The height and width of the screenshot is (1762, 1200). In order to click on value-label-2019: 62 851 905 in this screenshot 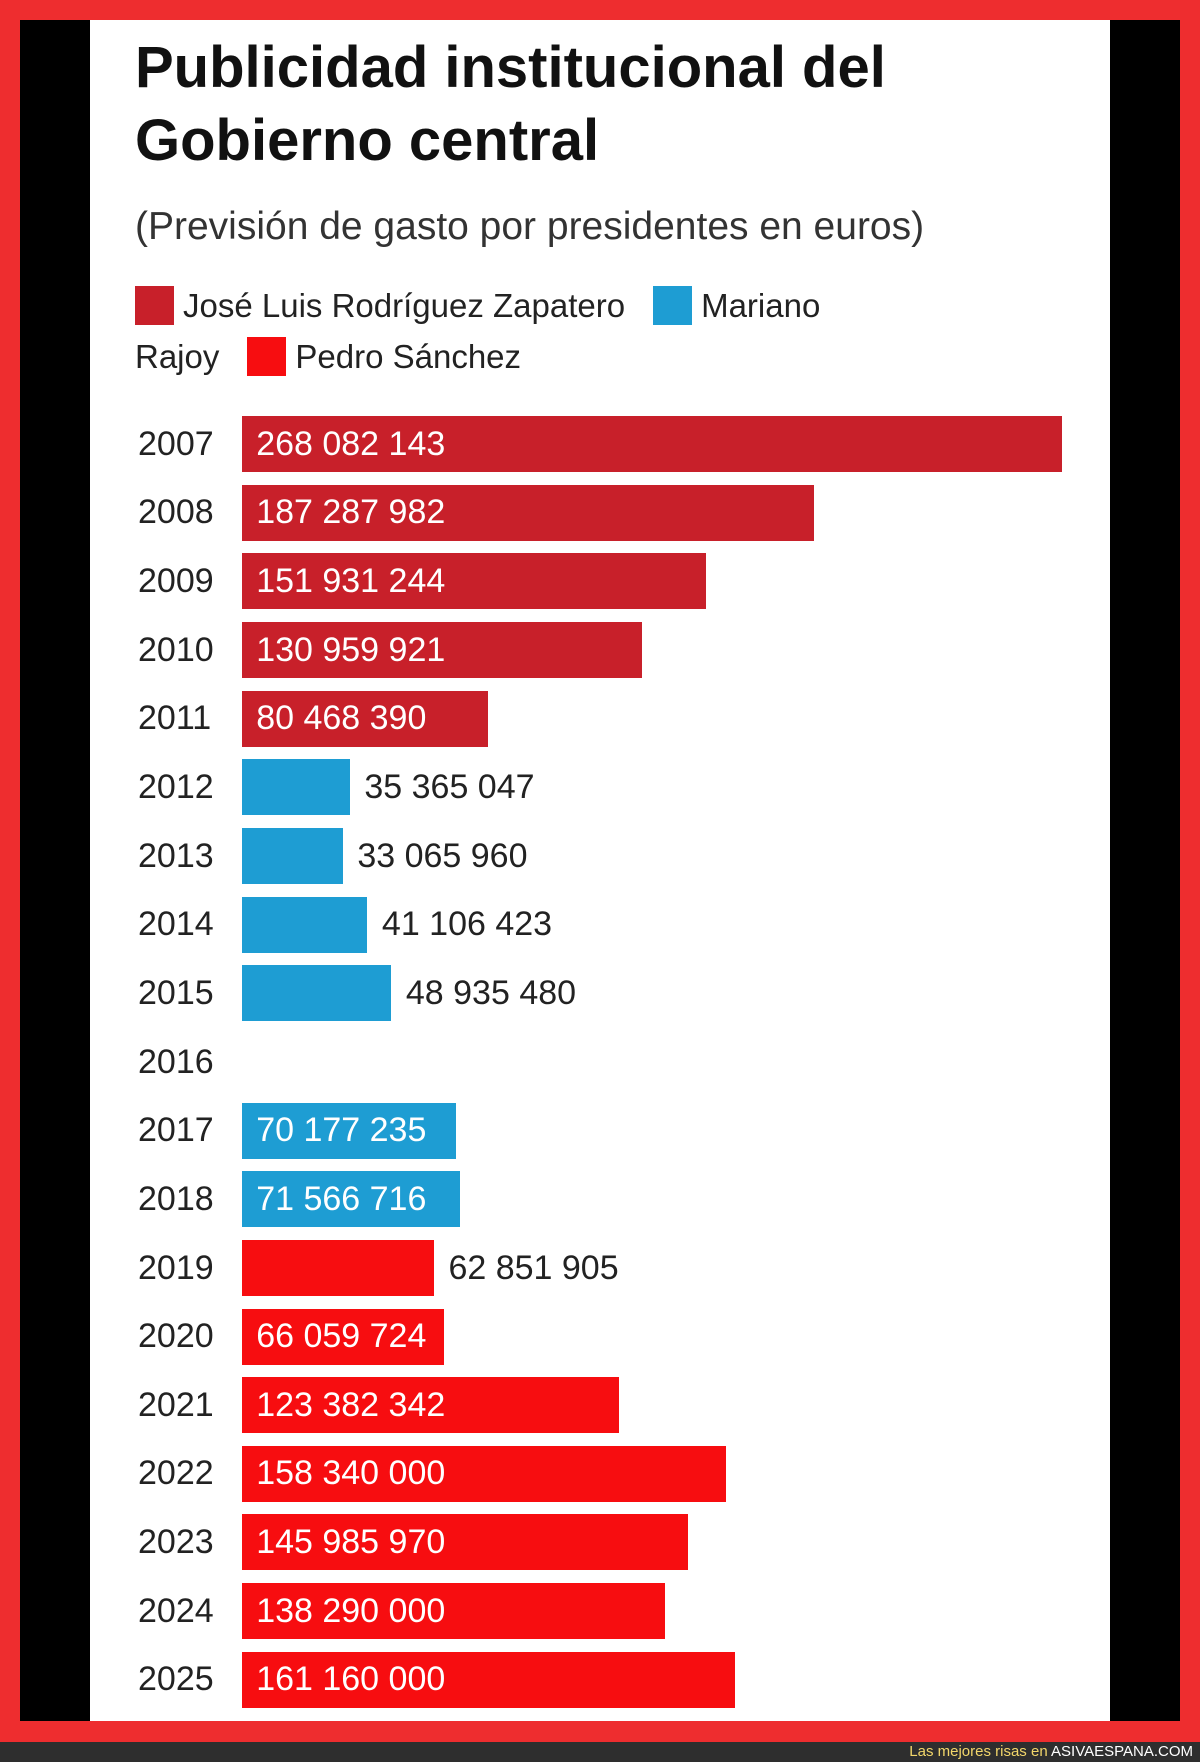, I will do `click(533, 1267)`.